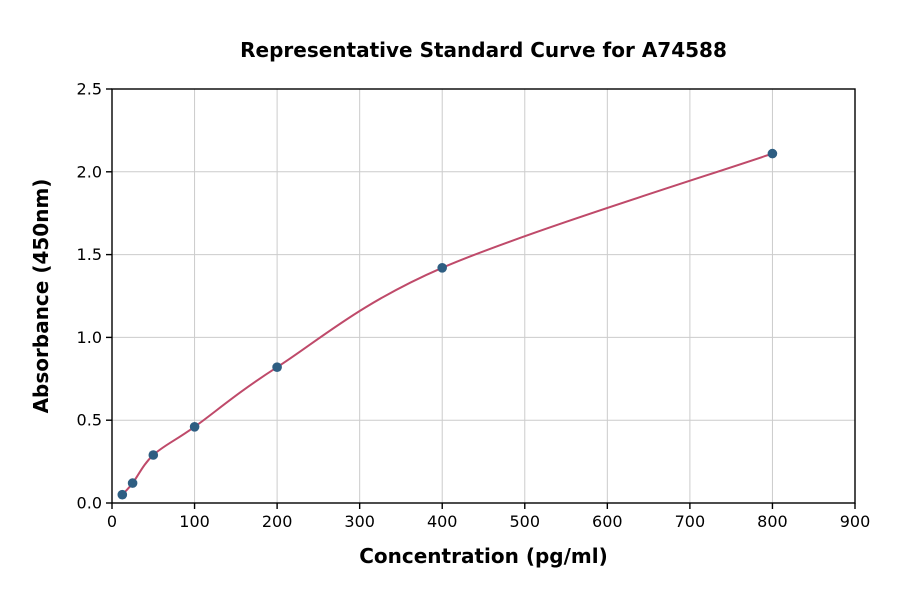  Describe the element at coordinates (89, 337) in the screenshot. I see `y-tick-label: 1.0` at that location.